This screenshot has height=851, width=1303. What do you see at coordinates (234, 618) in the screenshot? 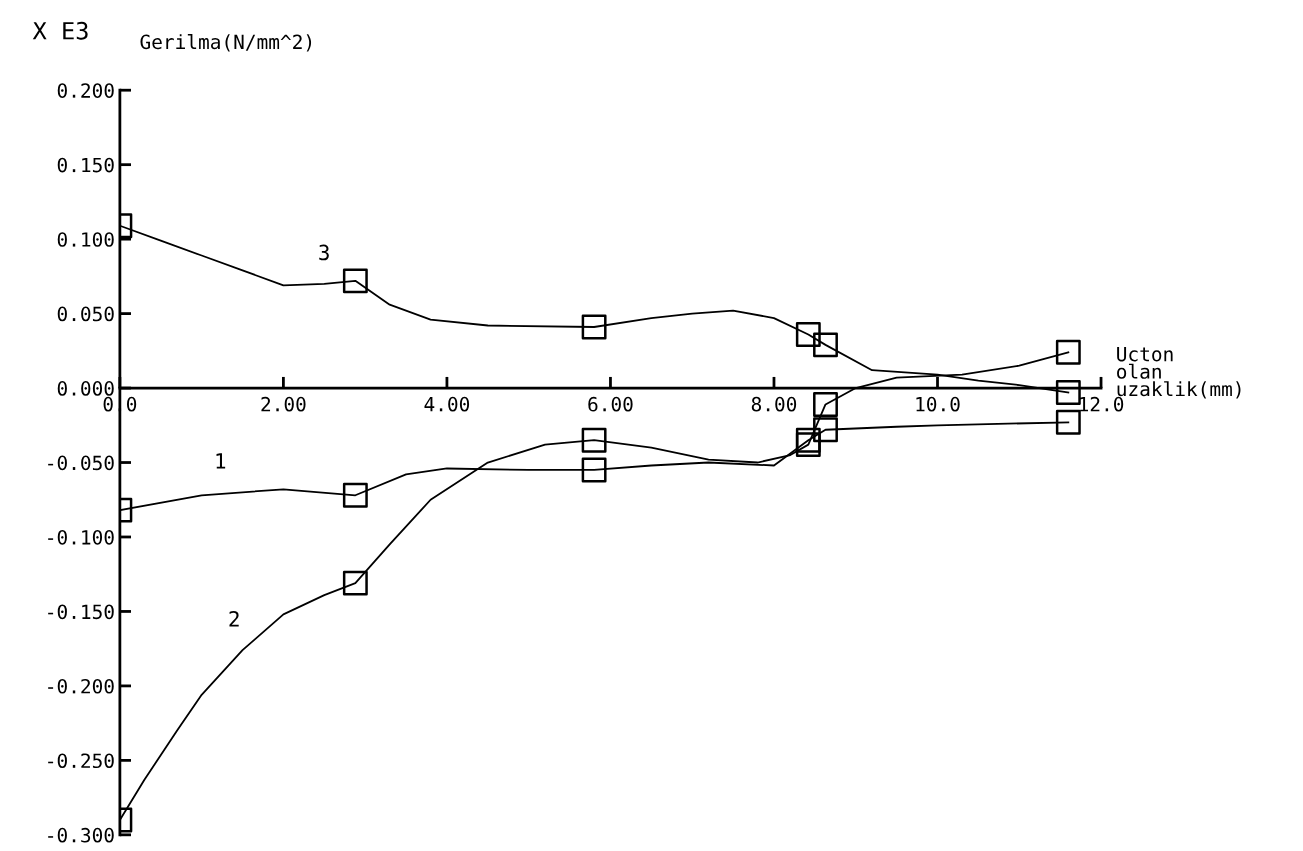
I see `annotation: 2` at bounding box center [234, 618].